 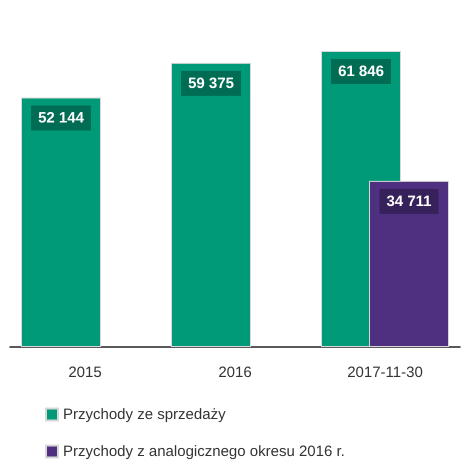 I want to click on x-tick-label: 2017-11-30, so click(x=385, y=372).